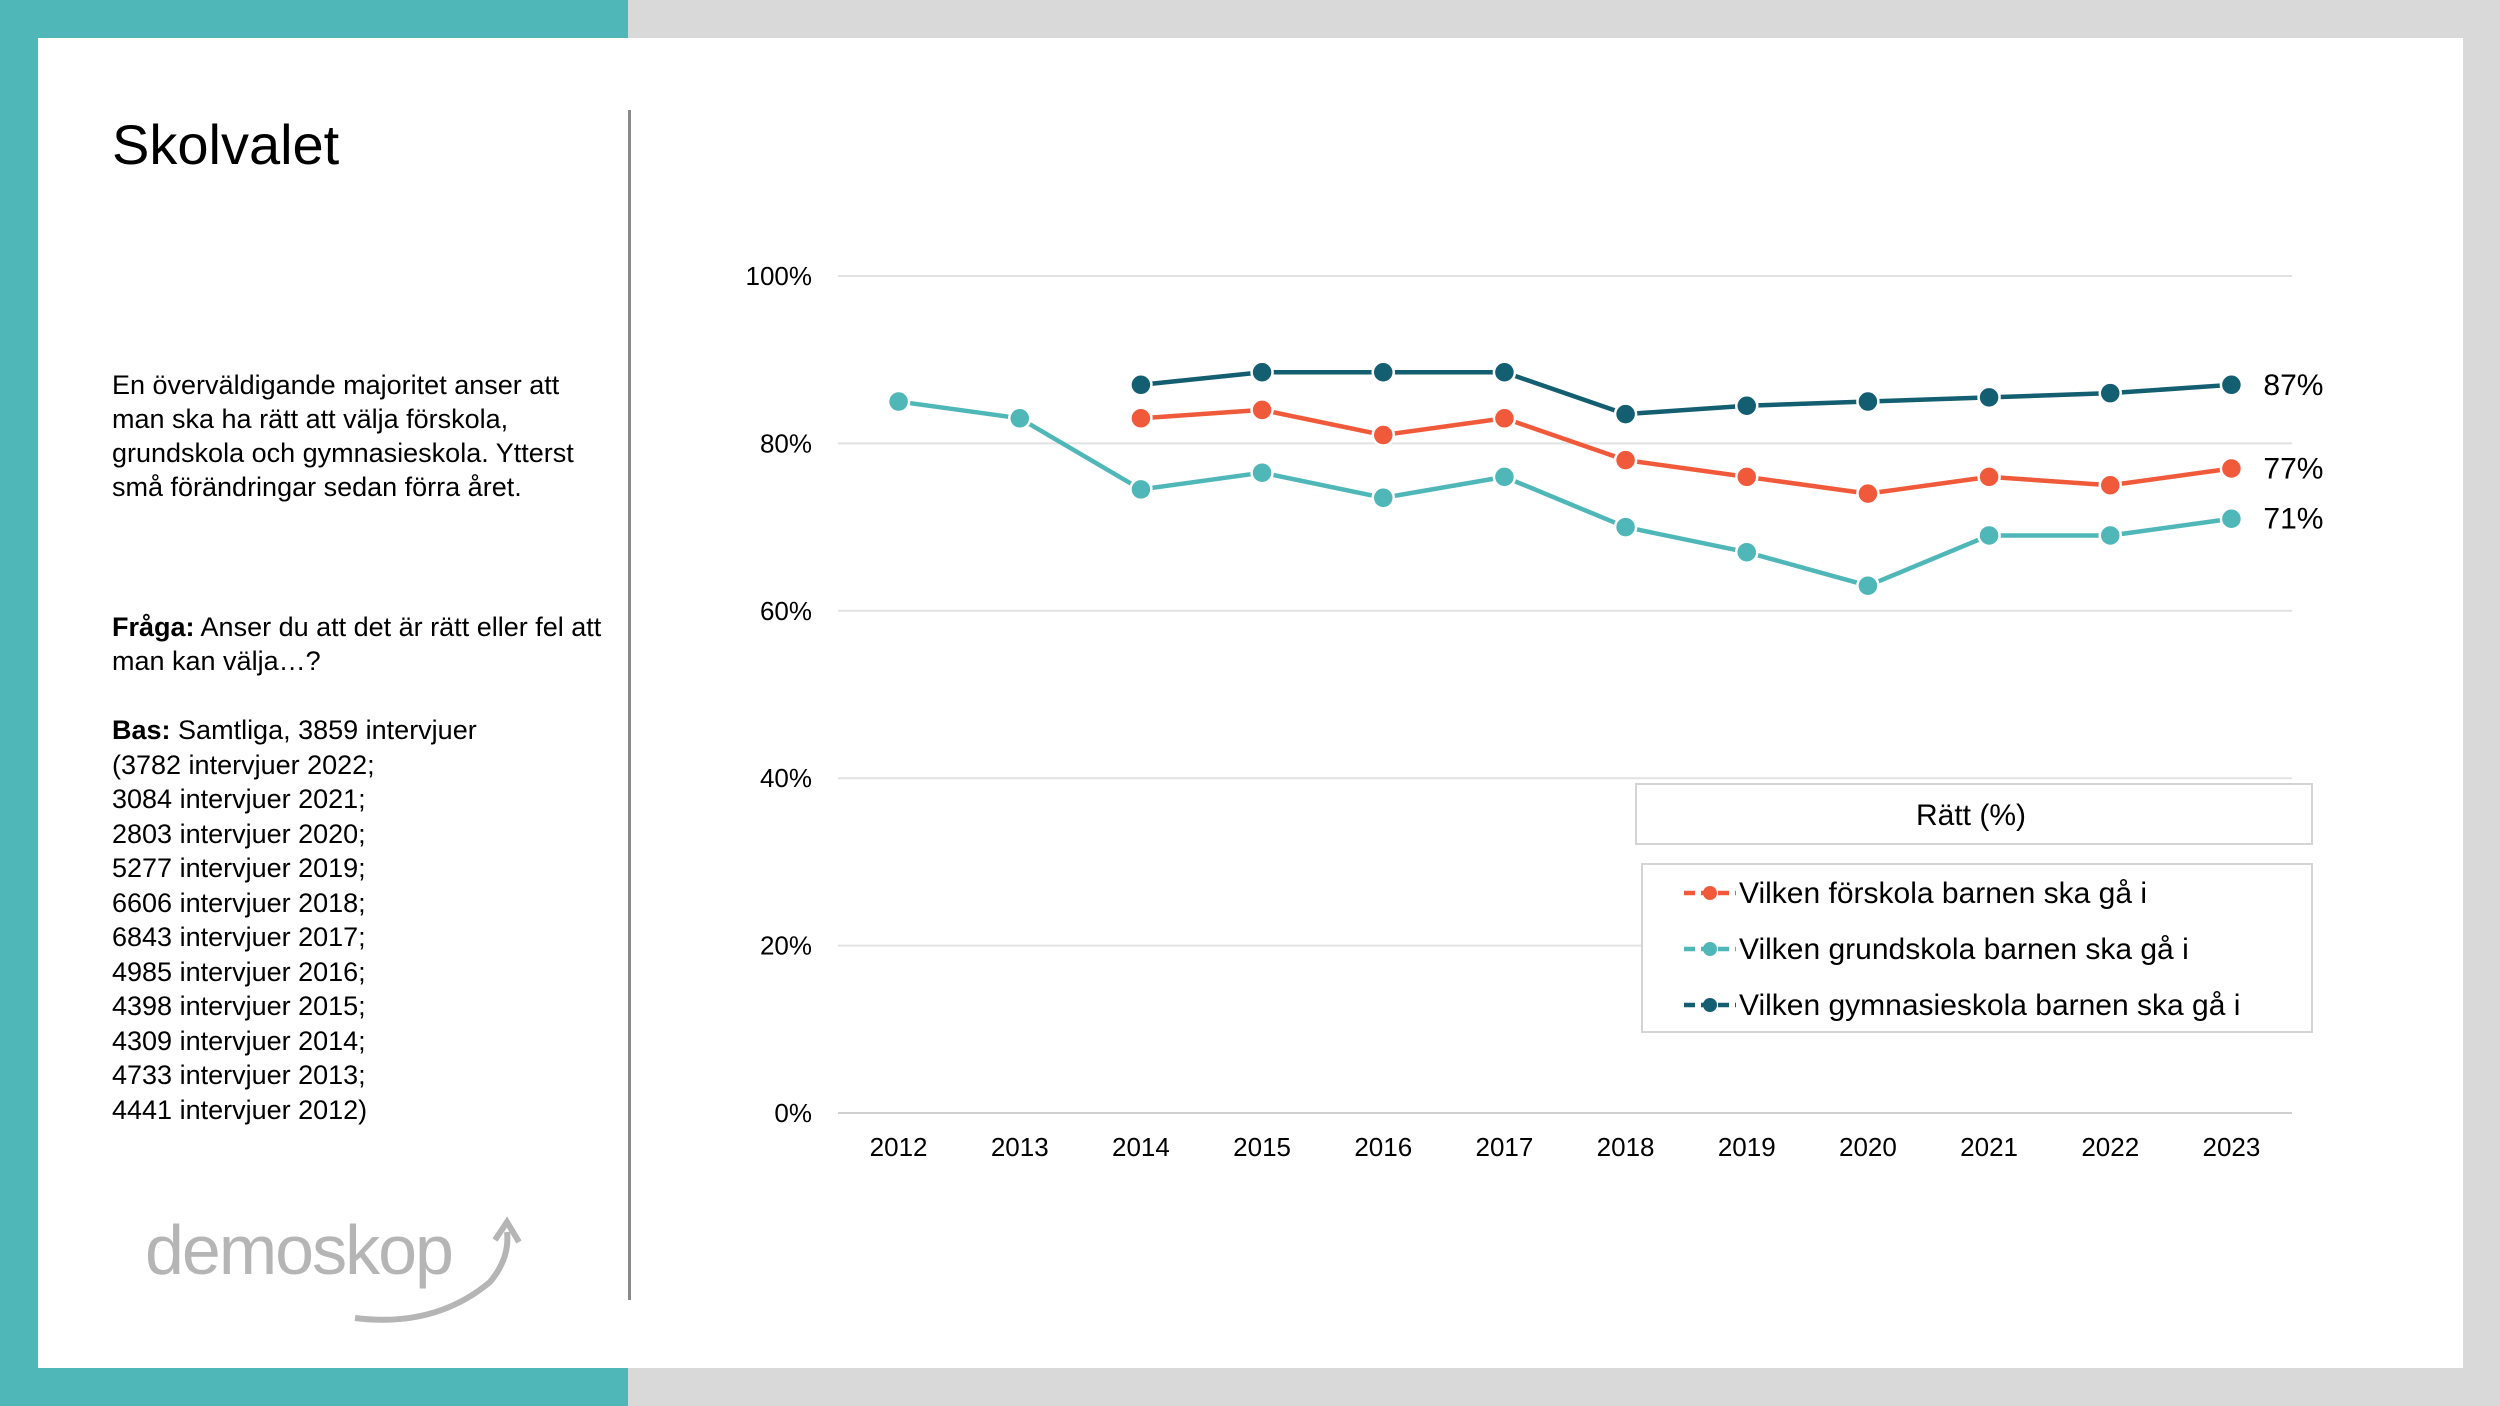 The image size is (2500, 1406). Describe the element at coordinates (239, 1006) in the screenshot. I see `base-line-8: 4398 intervjuer 2015;` at that location.